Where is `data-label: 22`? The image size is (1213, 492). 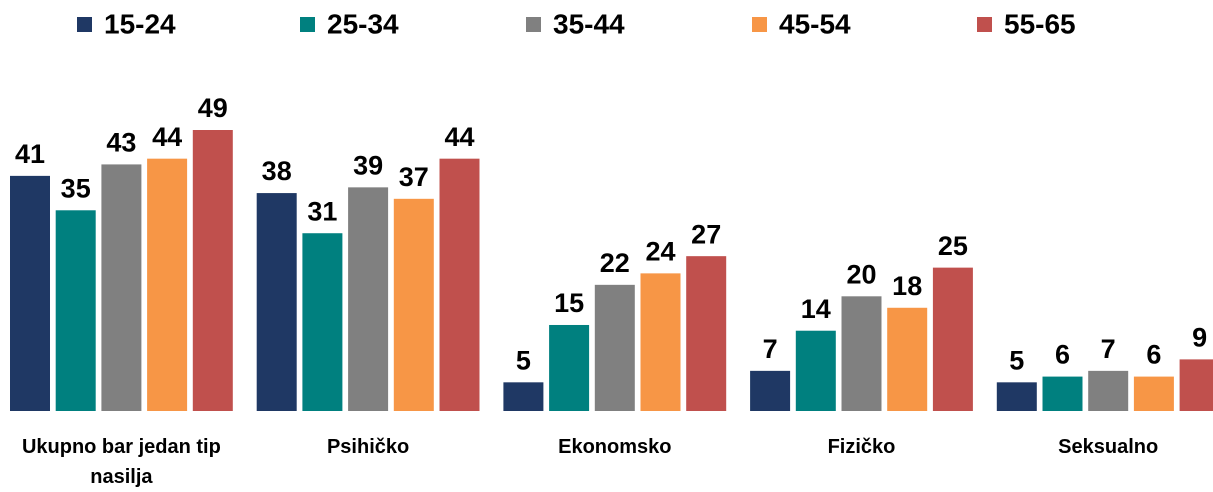 data-label: 22 is located at coordinates (615, 263).